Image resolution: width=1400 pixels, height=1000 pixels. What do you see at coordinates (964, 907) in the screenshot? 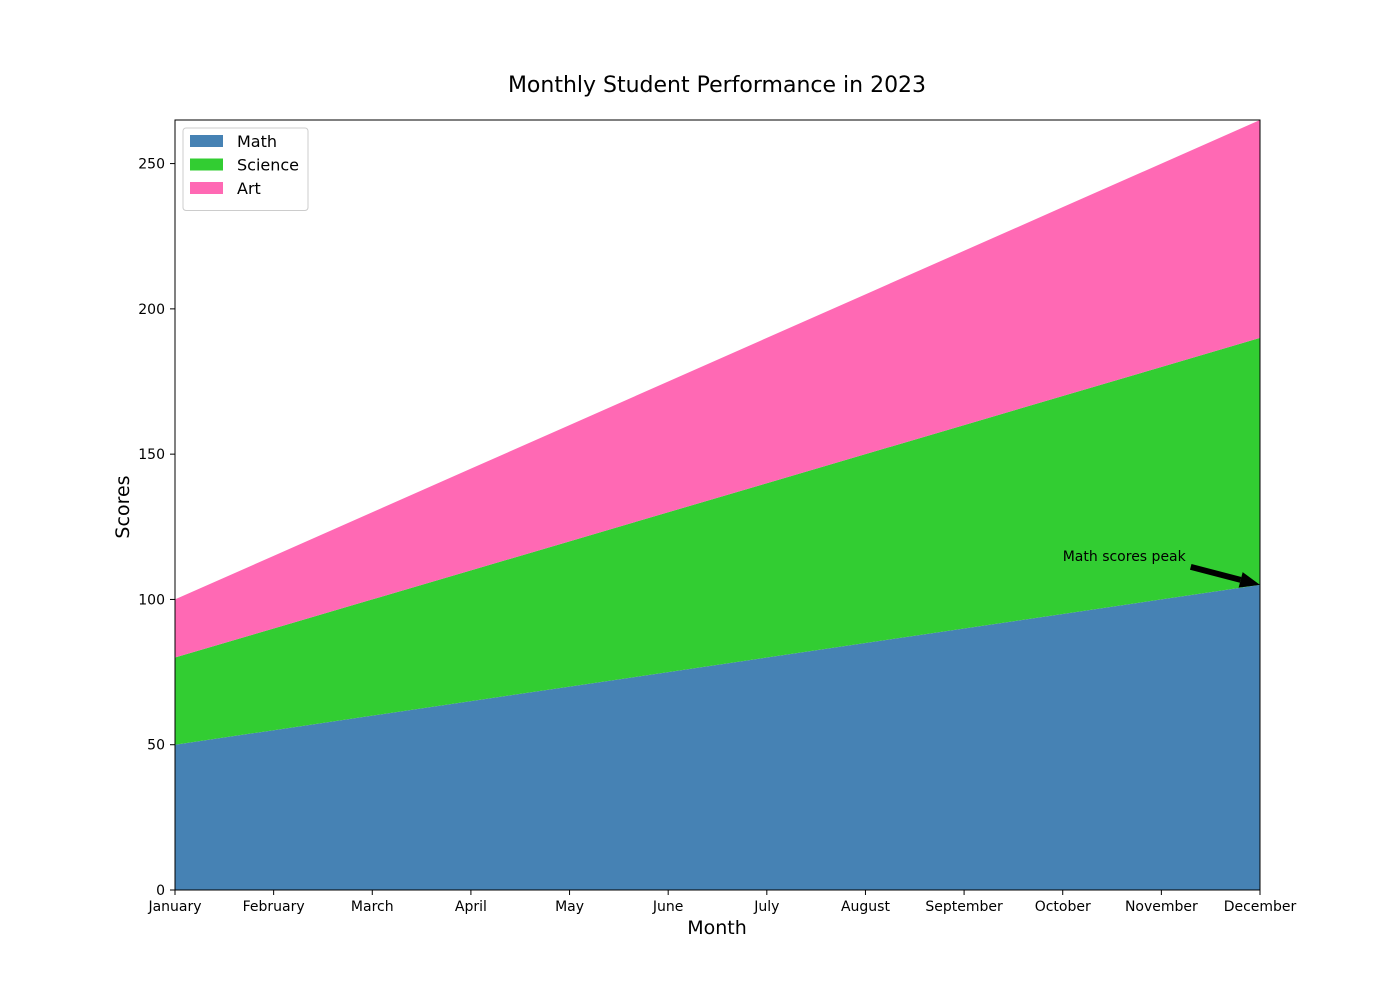
I see `x-tick-label: September` at bounding box center [964, 907].